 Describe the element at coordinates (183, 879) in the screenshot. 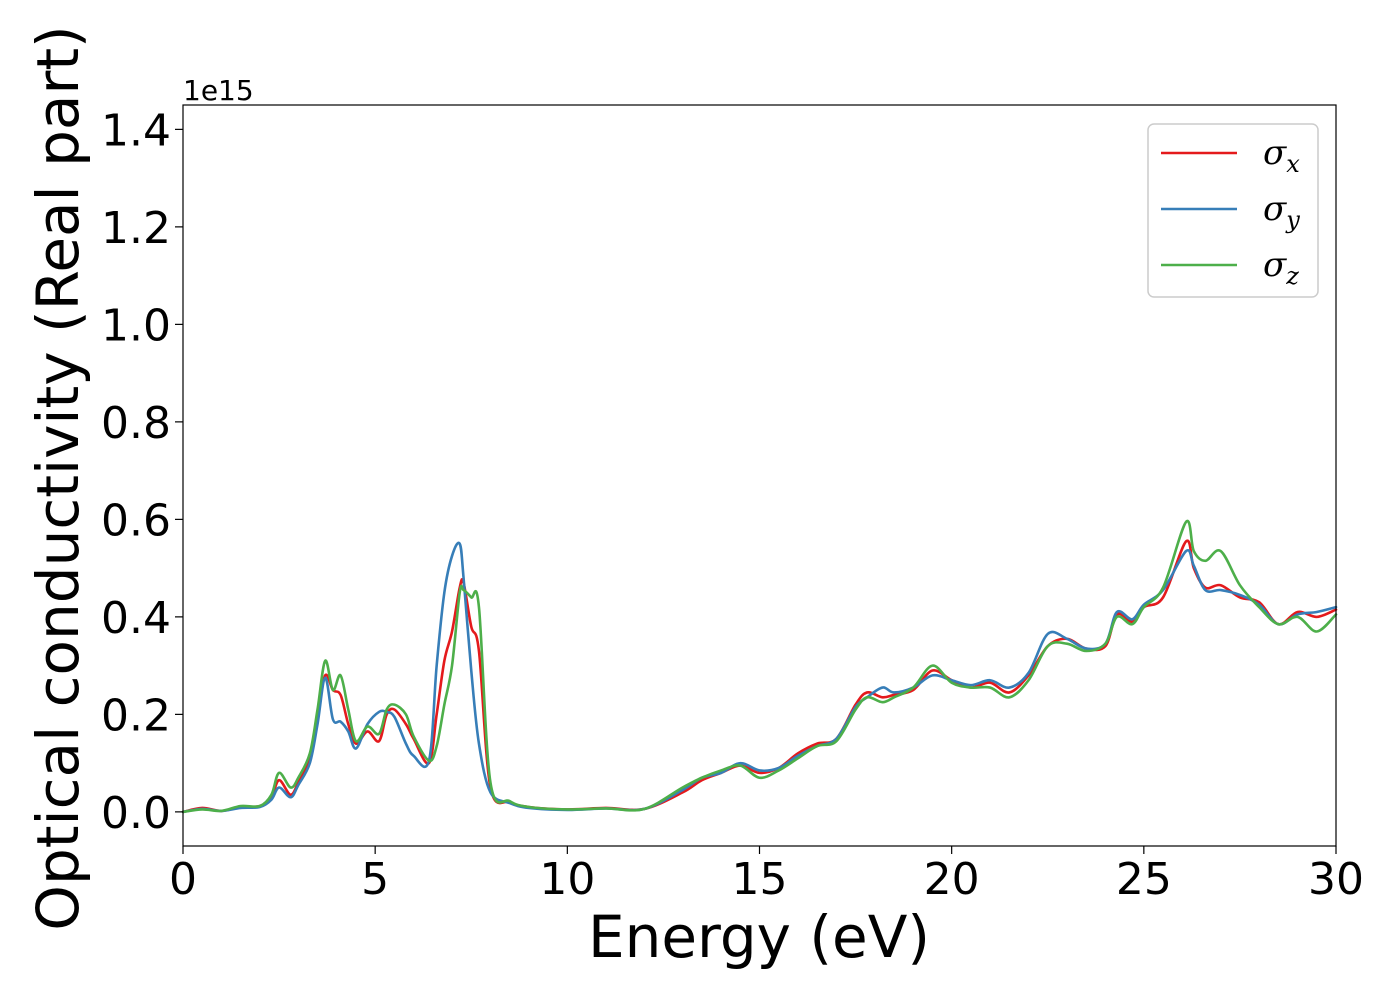

I see `x-tick-label: 0` at that location.